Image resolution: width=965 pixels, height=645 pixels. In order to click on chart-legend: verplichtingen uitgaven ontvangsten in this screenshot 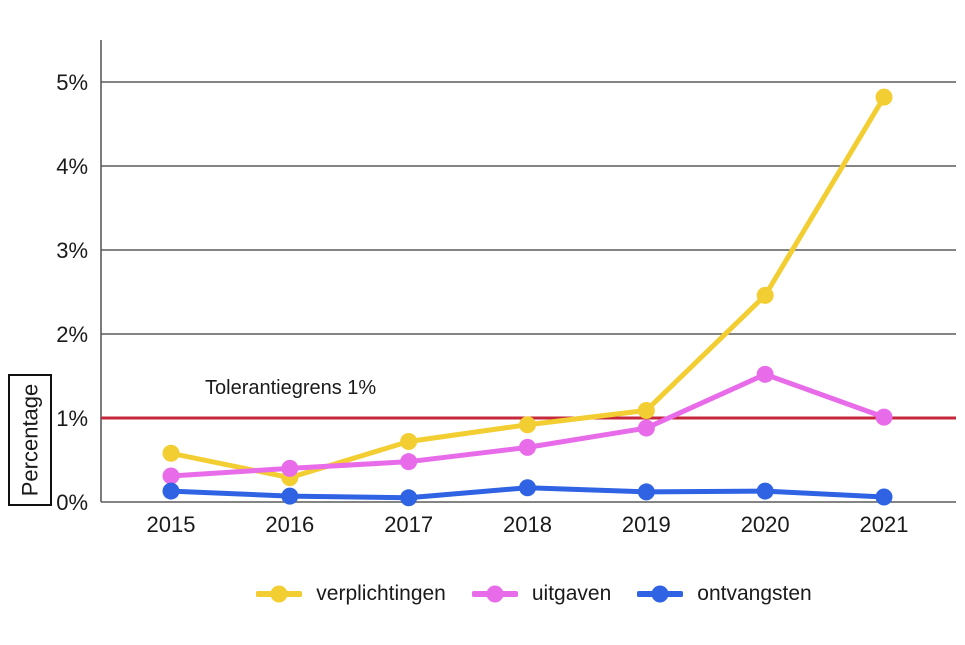, I will do `click(534, 594)`.